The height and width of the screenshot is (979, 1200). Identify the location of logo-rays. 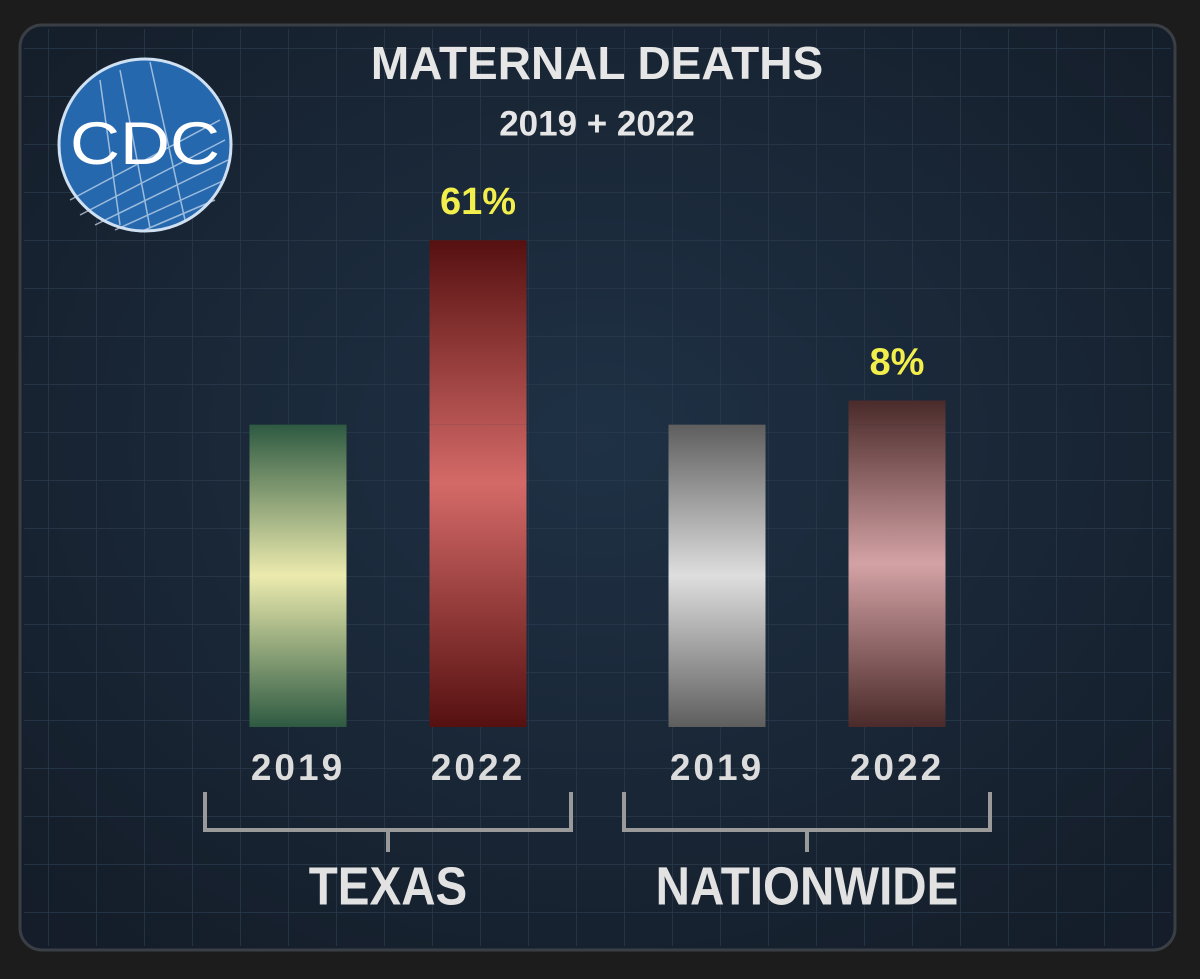
(149, 147).